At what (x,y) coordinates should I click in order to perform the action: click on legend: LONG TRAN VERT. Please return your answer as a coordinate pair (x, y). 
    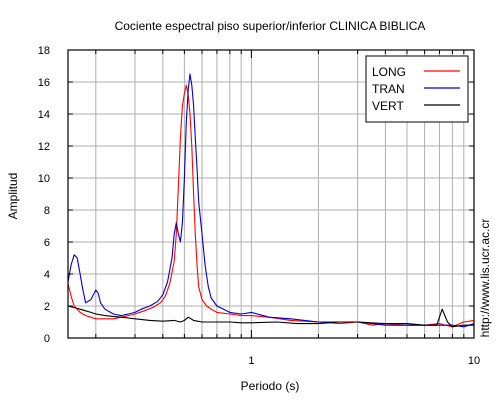
    Looking at the image, I should click on (417, 89).